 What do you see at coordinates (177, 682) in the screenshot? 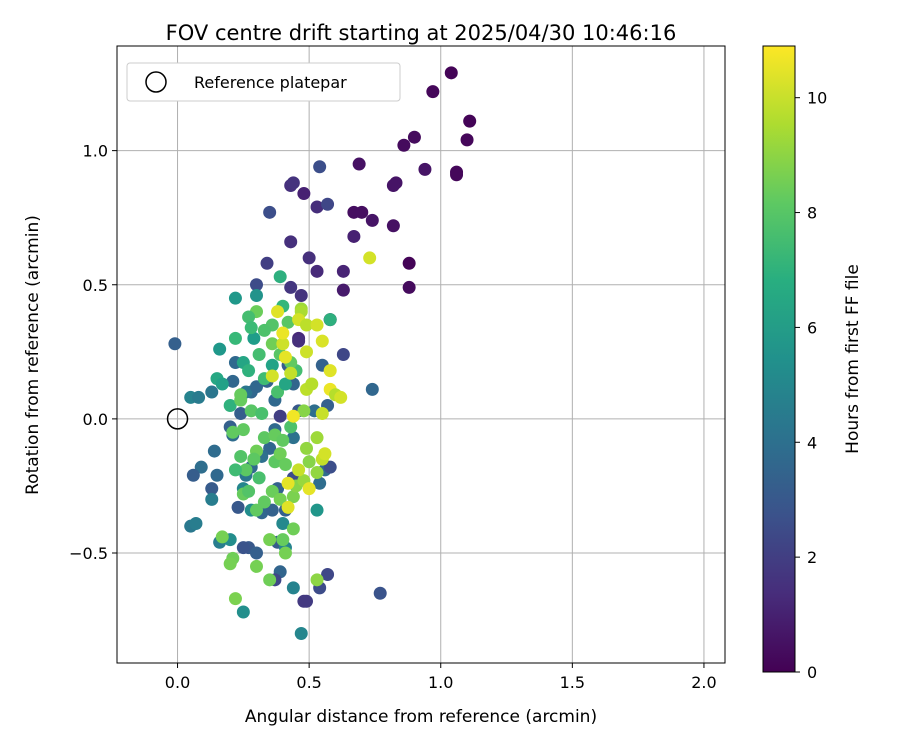
I see `x-tick-label: 0.0` at bounding box center [177, 682].